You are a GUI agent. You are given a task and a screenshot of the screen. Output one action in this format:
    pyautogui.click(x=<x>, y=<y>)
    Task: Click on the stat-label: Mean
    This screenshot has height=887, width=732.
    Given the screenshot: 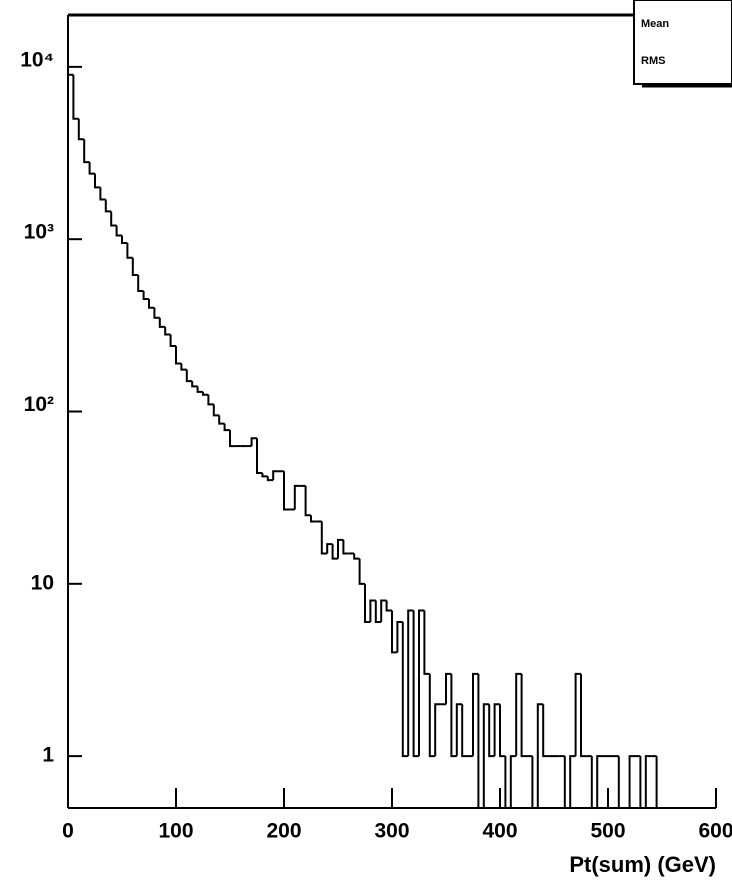 What is the action you would take?
    pyautogui.click(x=655, y=24)
    